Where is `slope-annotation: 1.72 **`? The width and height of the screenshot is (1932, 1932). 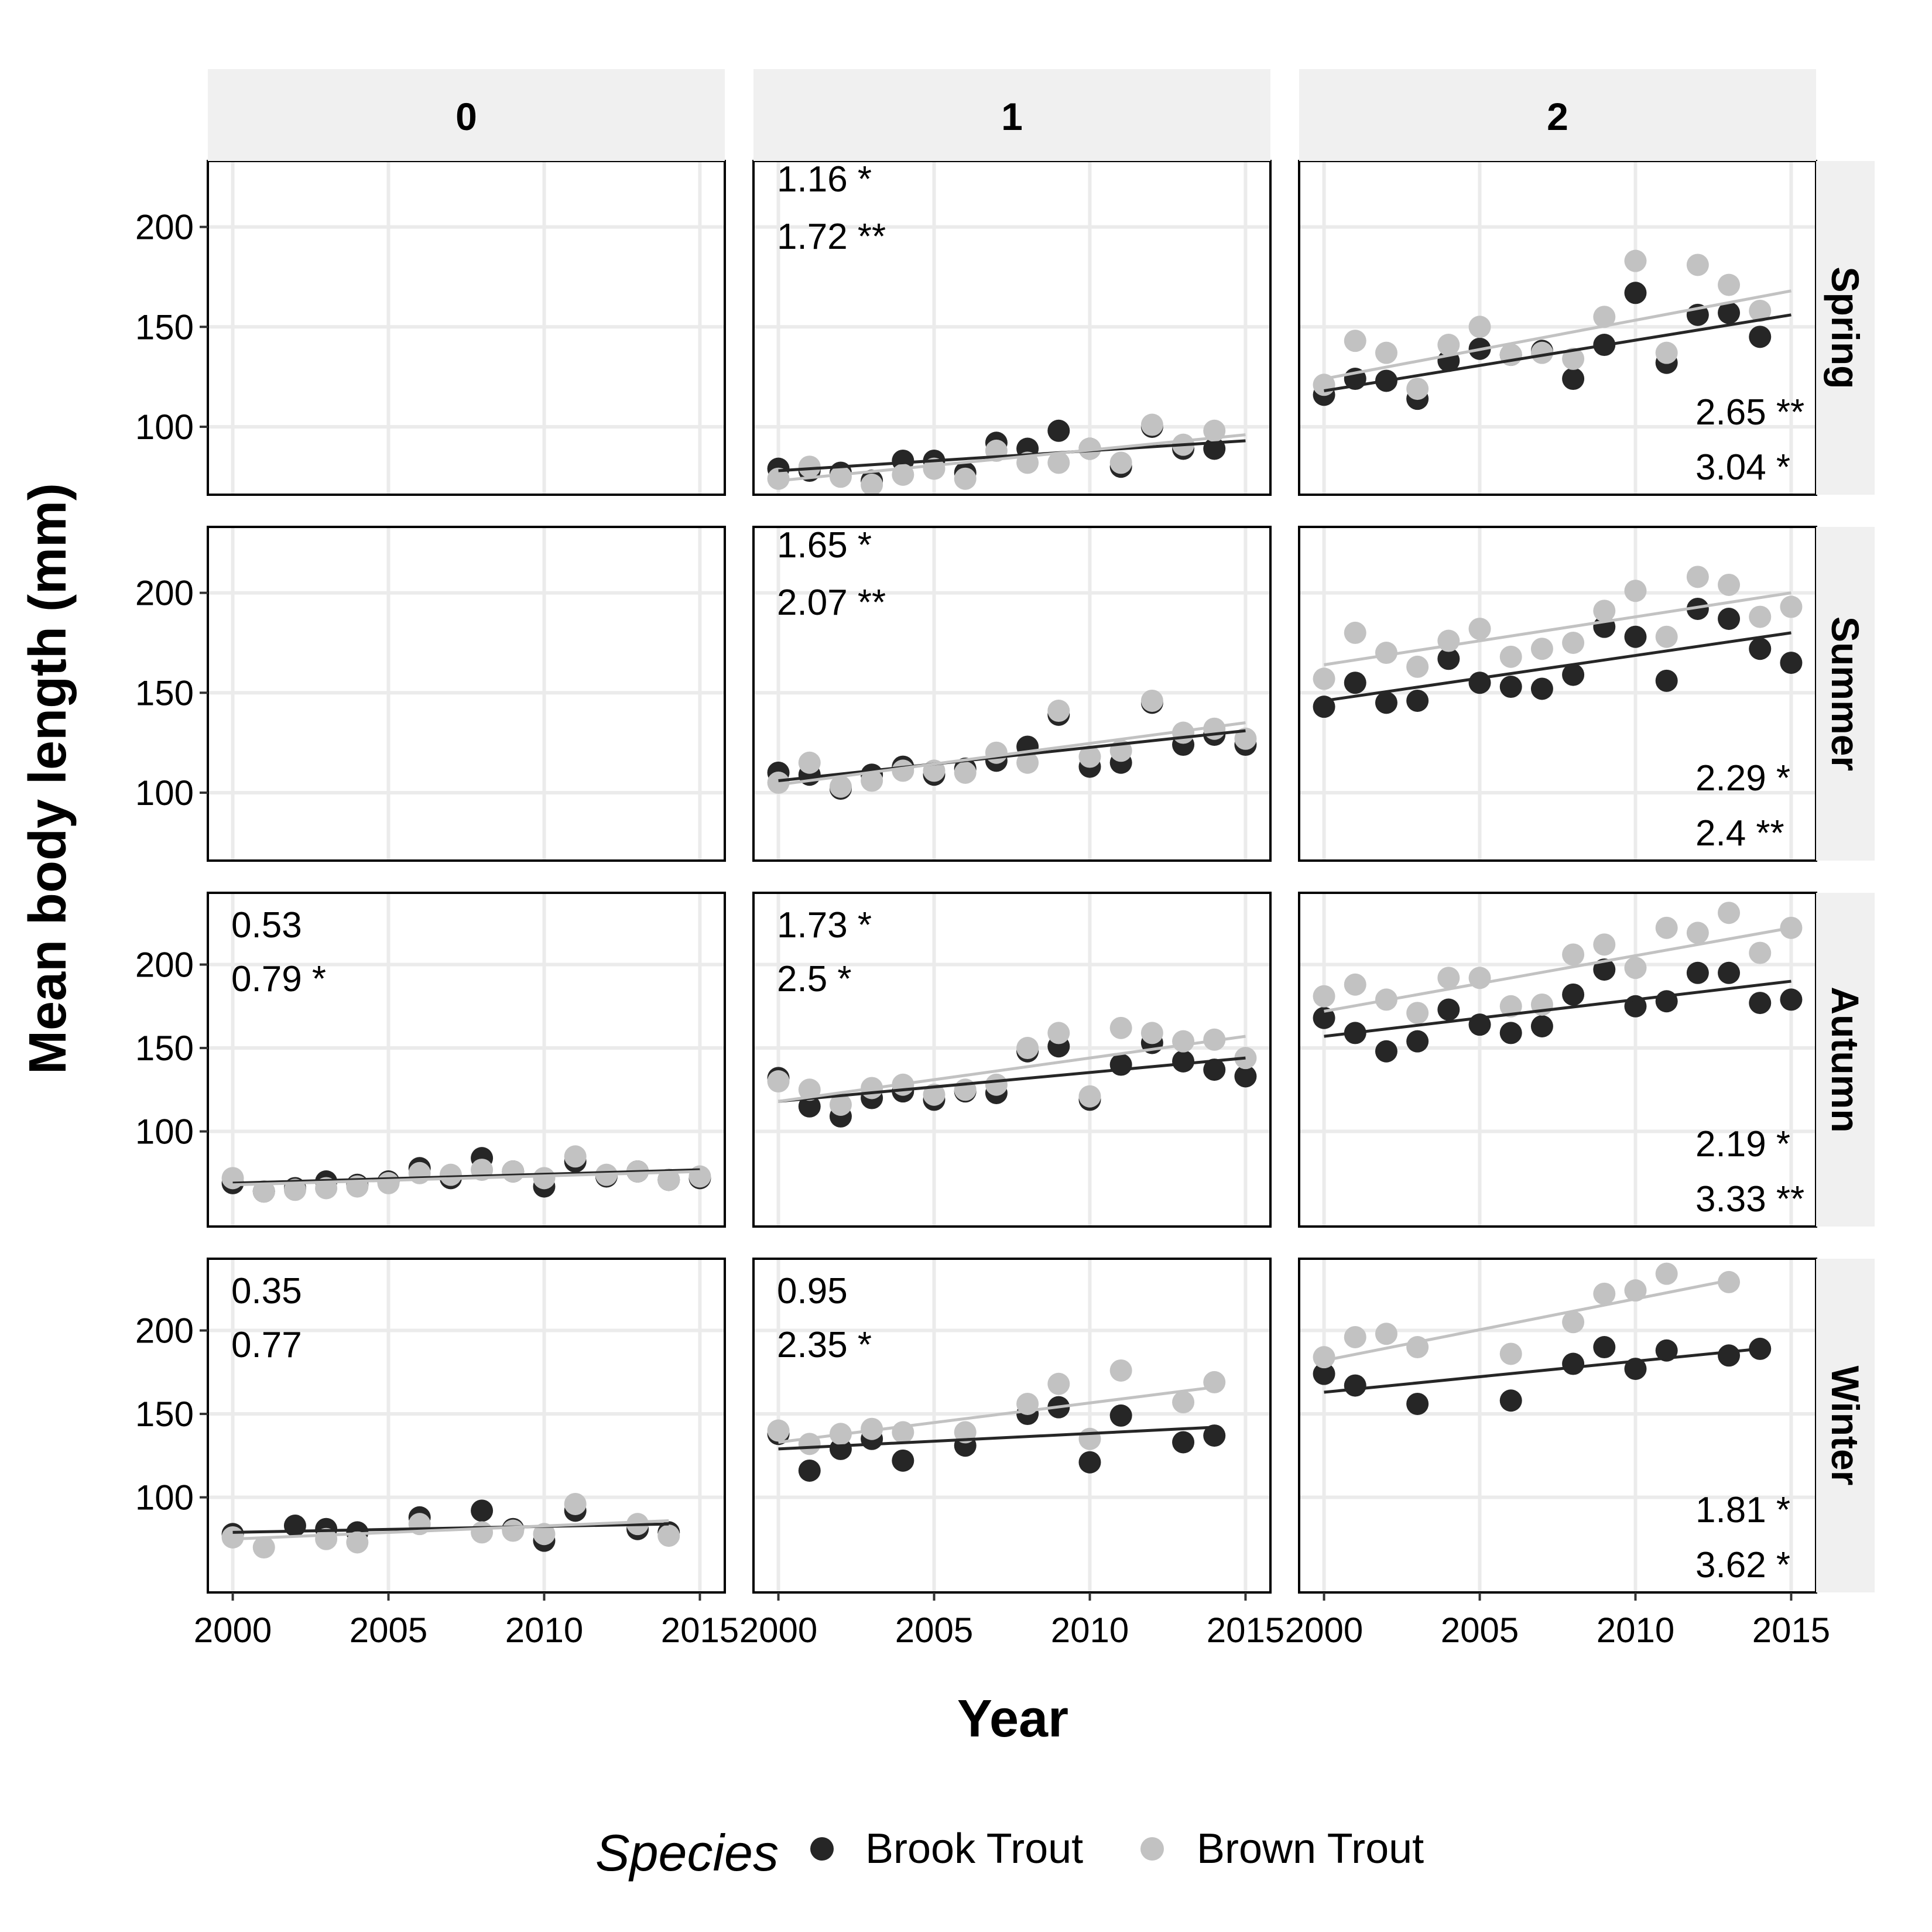 slope-annotation: 1.72 ** is located at coordinates (831, 237).